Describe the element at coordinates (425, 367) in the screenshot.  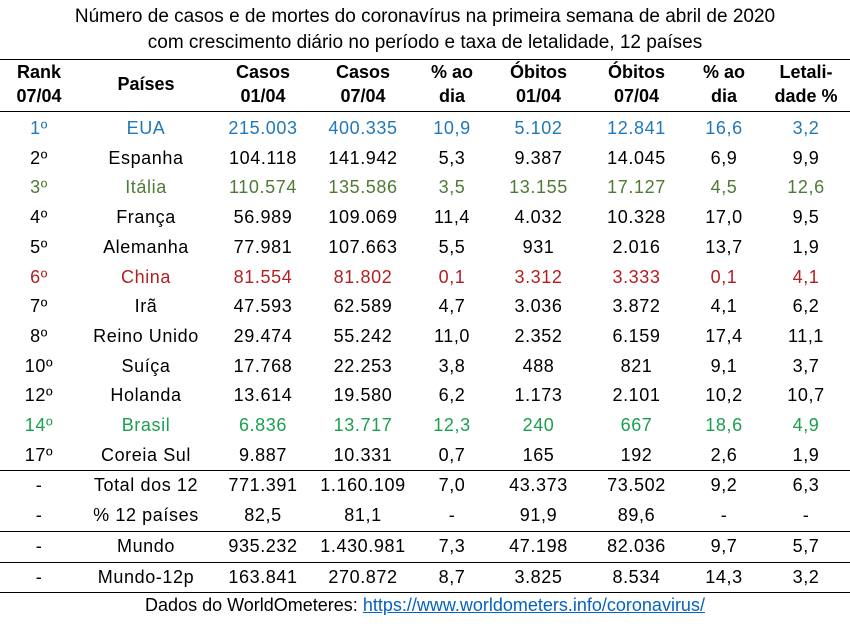
I see `table-row: 10º Suíça 17.768 22.253 3,8 488 821 9,1 3,7` at that location.